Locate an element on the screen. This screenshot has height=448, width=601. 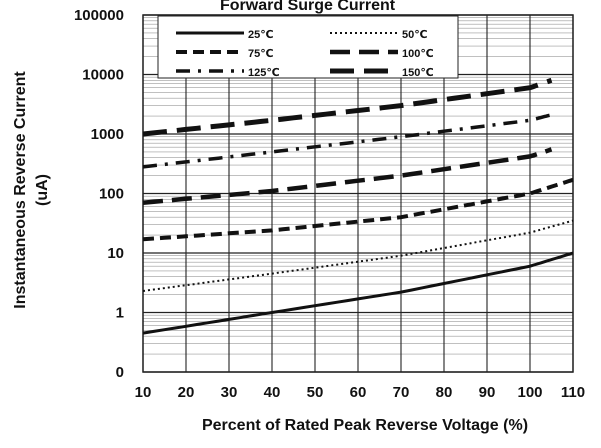
y-tick-label: 1 is located at coordinates (120, 313).